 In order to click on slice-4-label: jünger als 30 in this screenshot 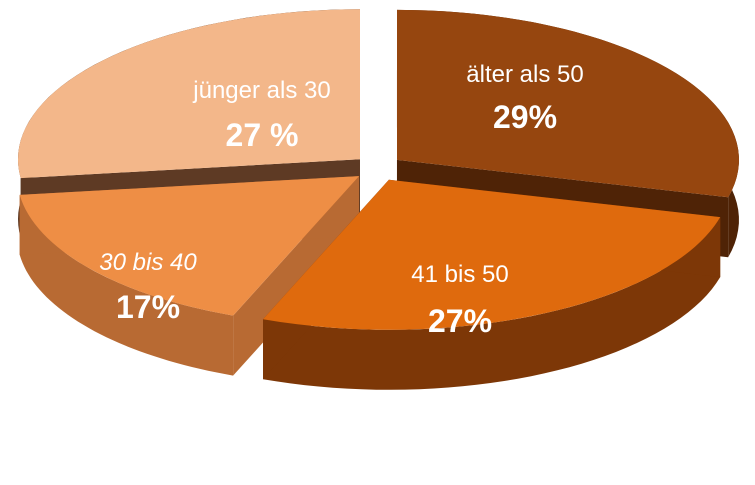, I will do `click(261, 90)`.